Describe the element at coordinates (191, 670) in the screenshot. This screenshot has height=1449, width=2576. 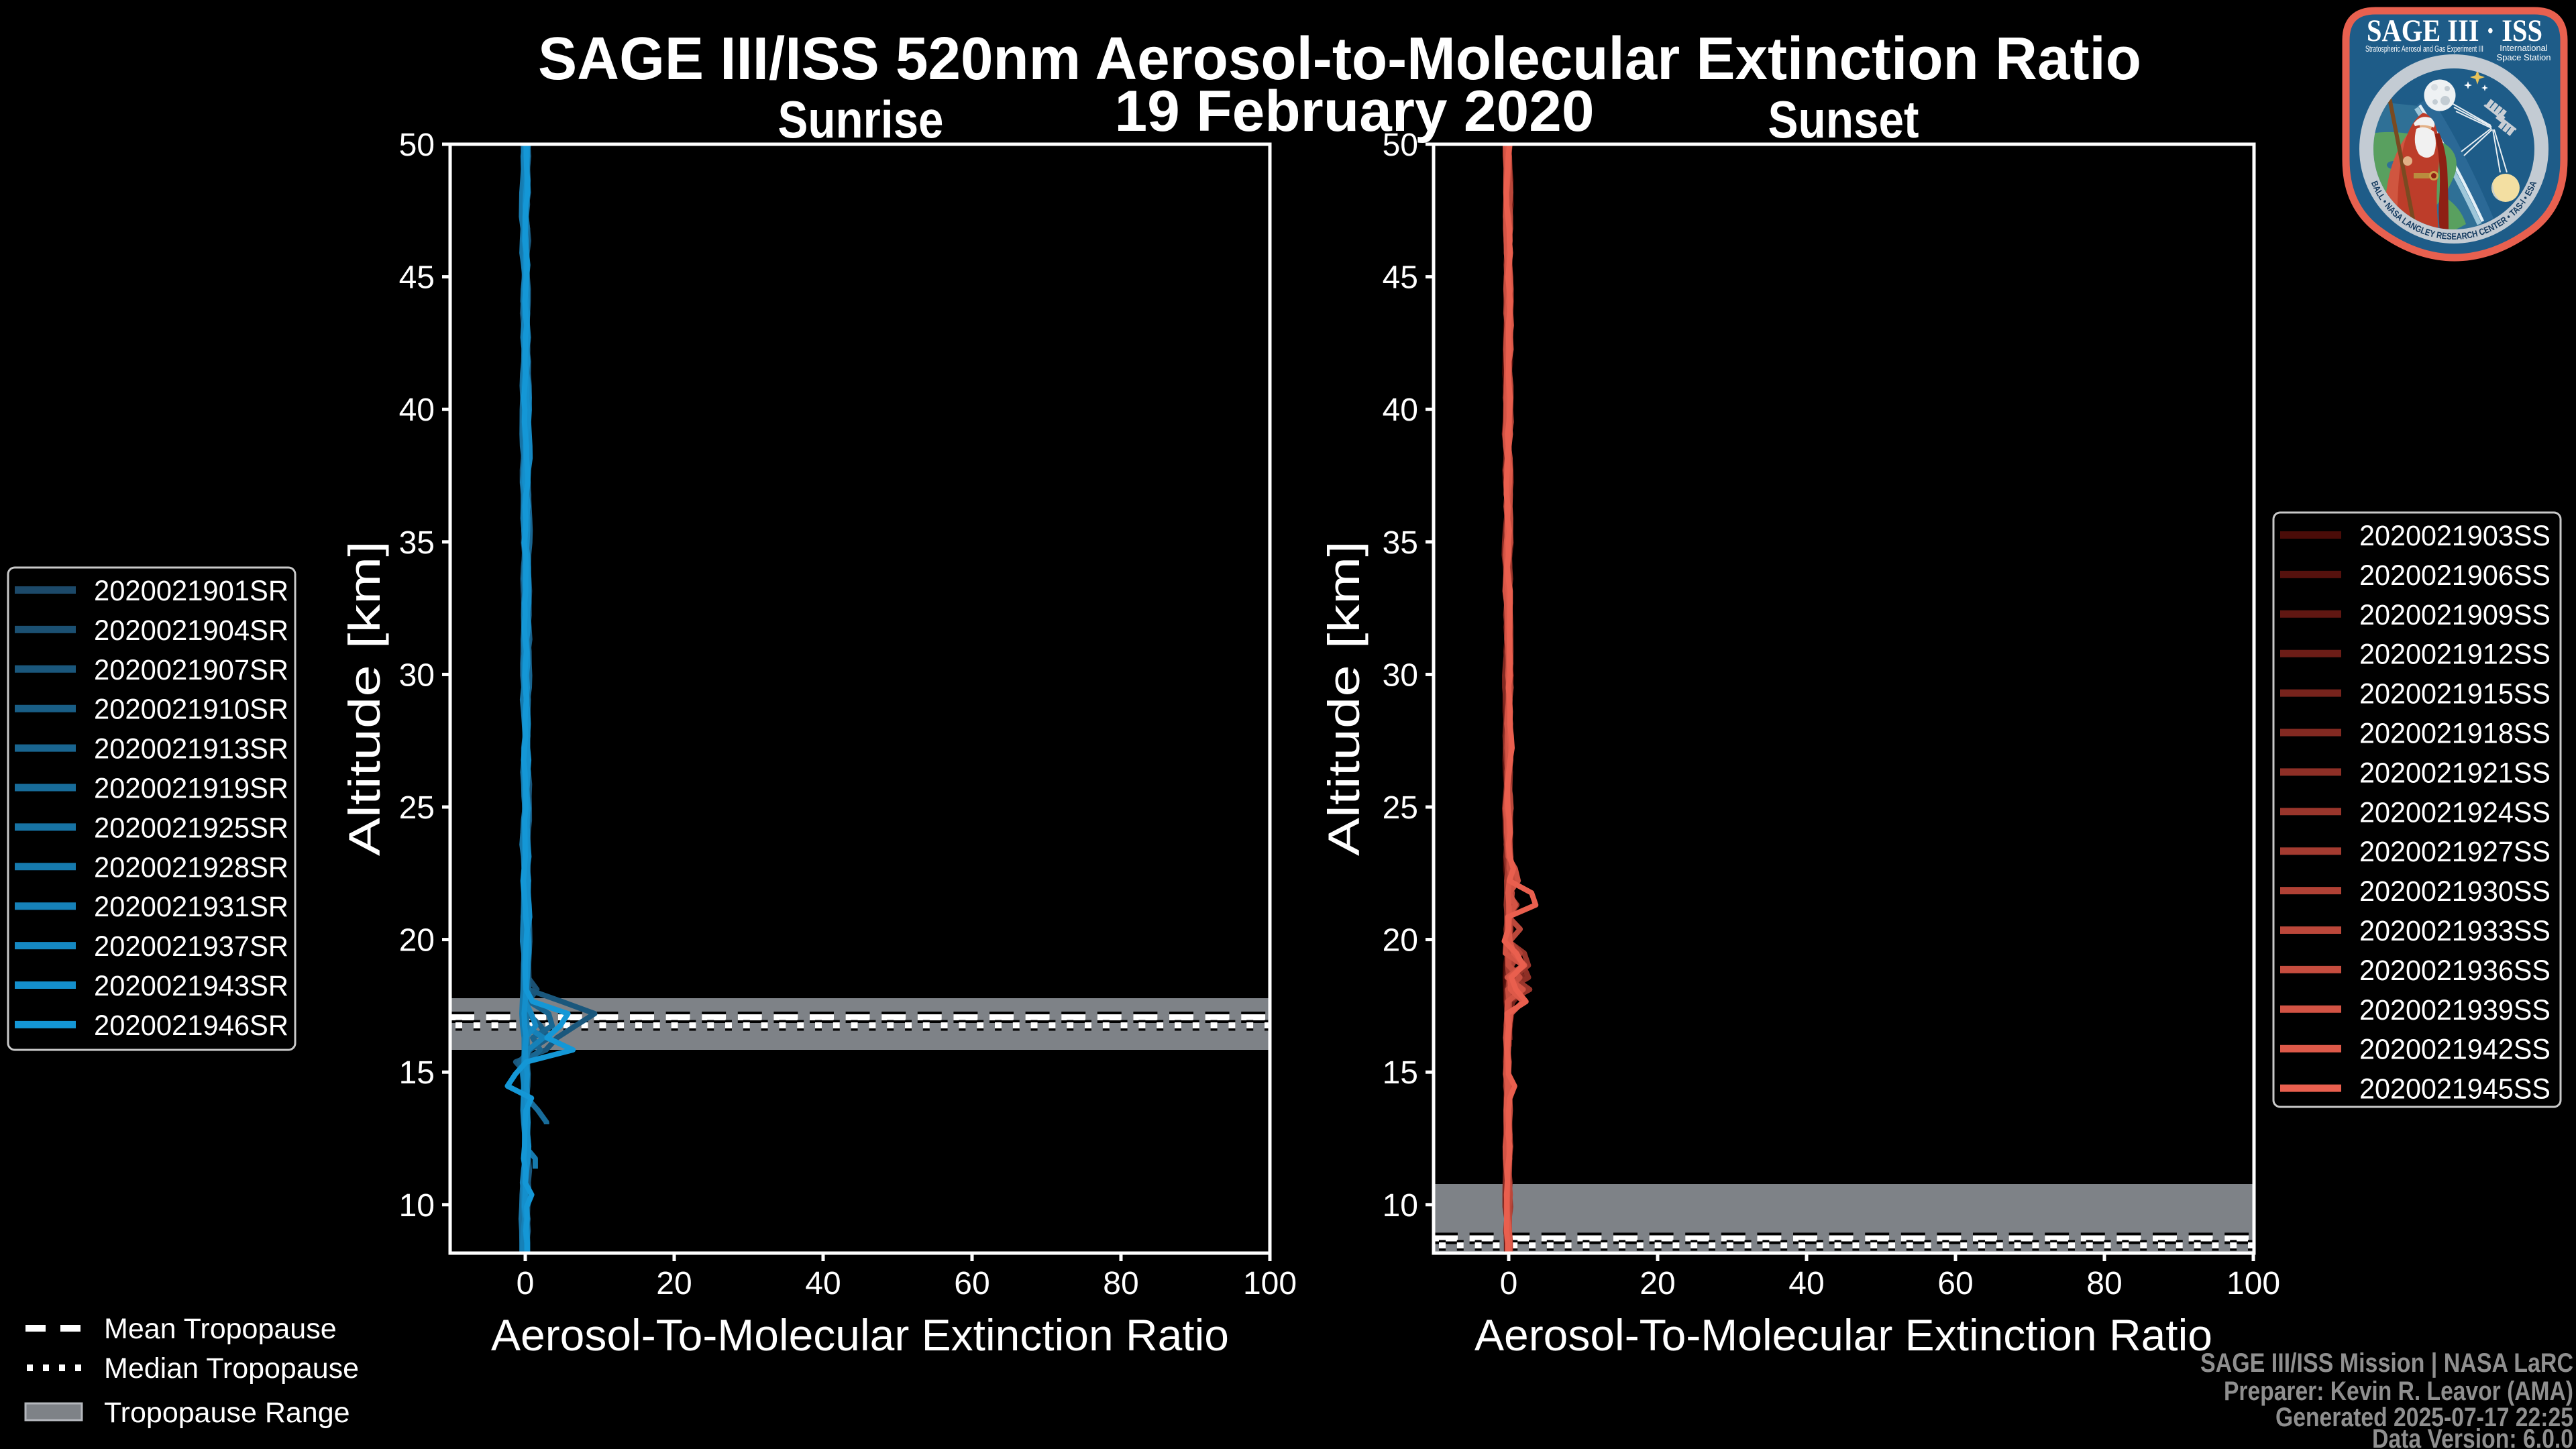
I see `svg-text: 2020021907SR` at that location.